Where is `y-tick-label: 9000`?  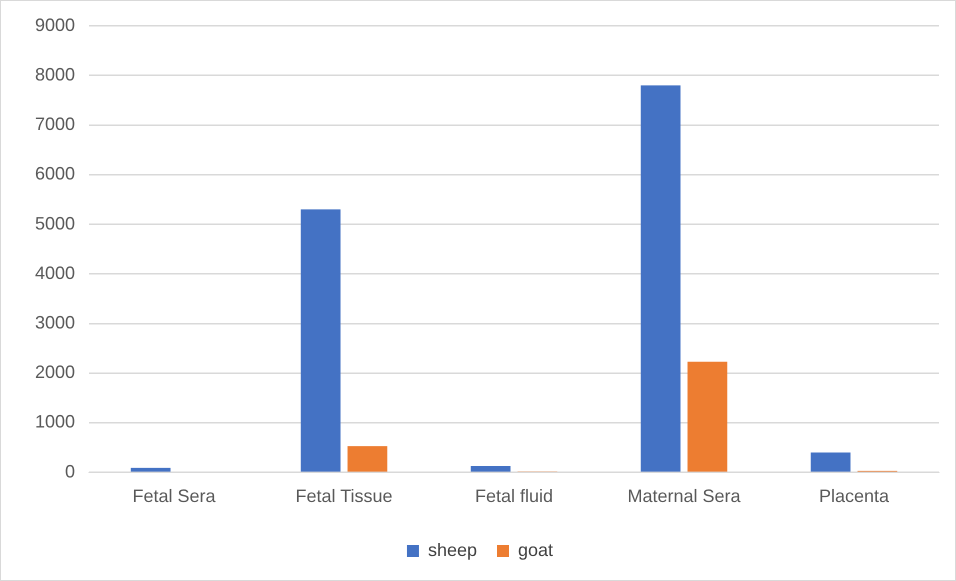
y-tick-label: 9000 is located at coordinates (55, 24).